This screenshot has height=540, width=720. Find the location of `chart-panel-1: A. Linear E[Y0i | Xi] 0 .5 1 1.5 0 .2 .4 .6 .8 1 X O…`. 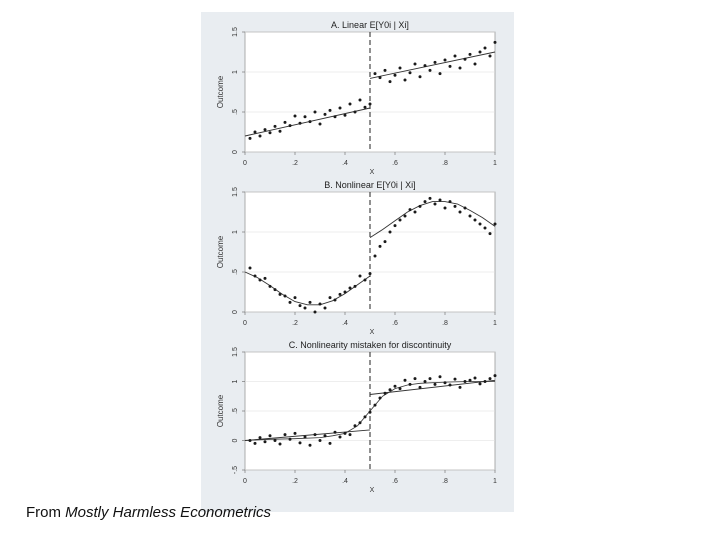

chart-panel-1: A. Linear E[Y0i | Xi] 0 .5 1 1.5 0 .2 .4 .6 .8 1 X O… is located at coordinates (356, 98).